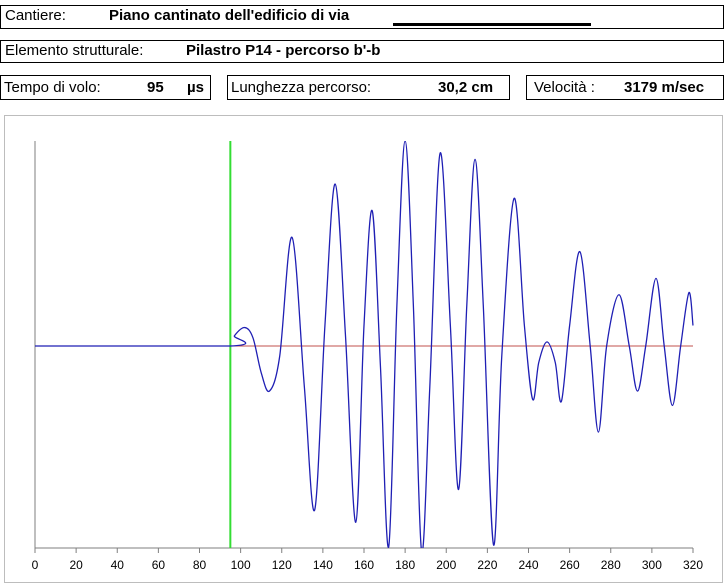  What do you see at coordinates (364, 565) in the screenshot?
I see `x-tick-label: 160` at bounding box center [364, 565].